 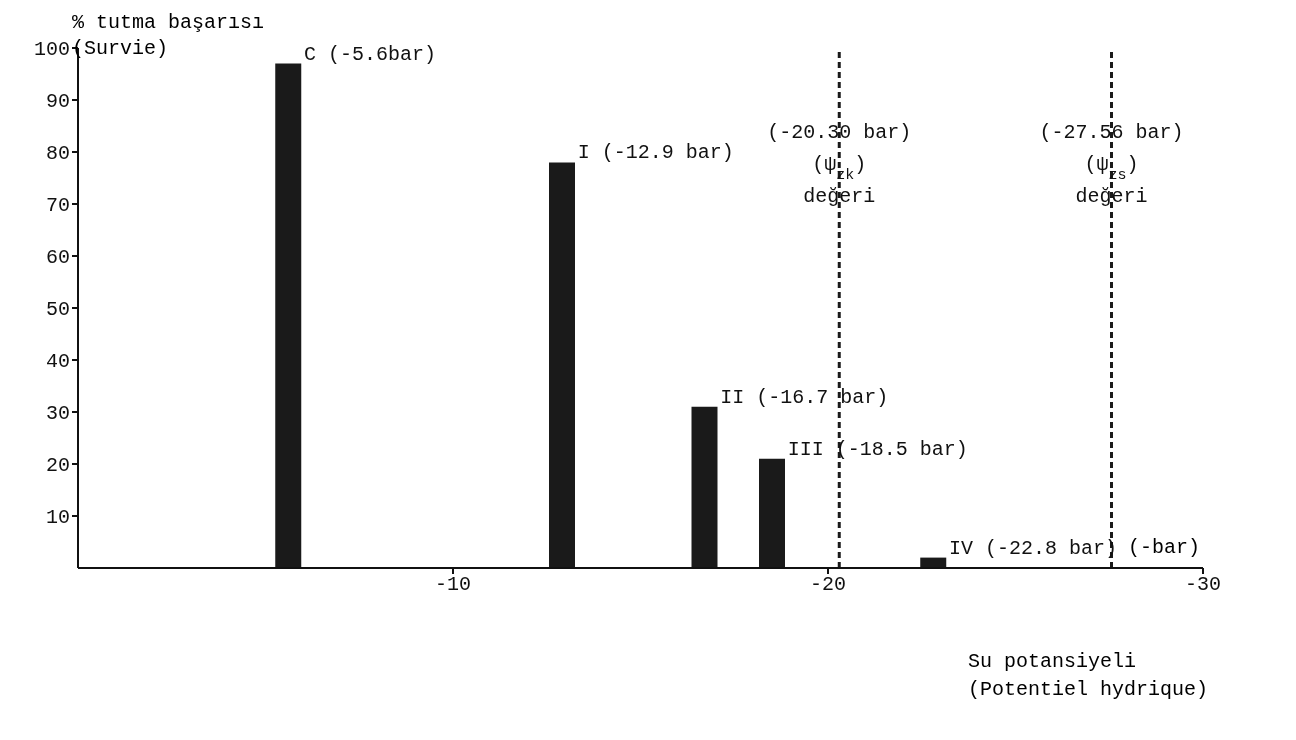 I want to click on annotation: IV (-22.8 bar), so click(x=1033, y=548).